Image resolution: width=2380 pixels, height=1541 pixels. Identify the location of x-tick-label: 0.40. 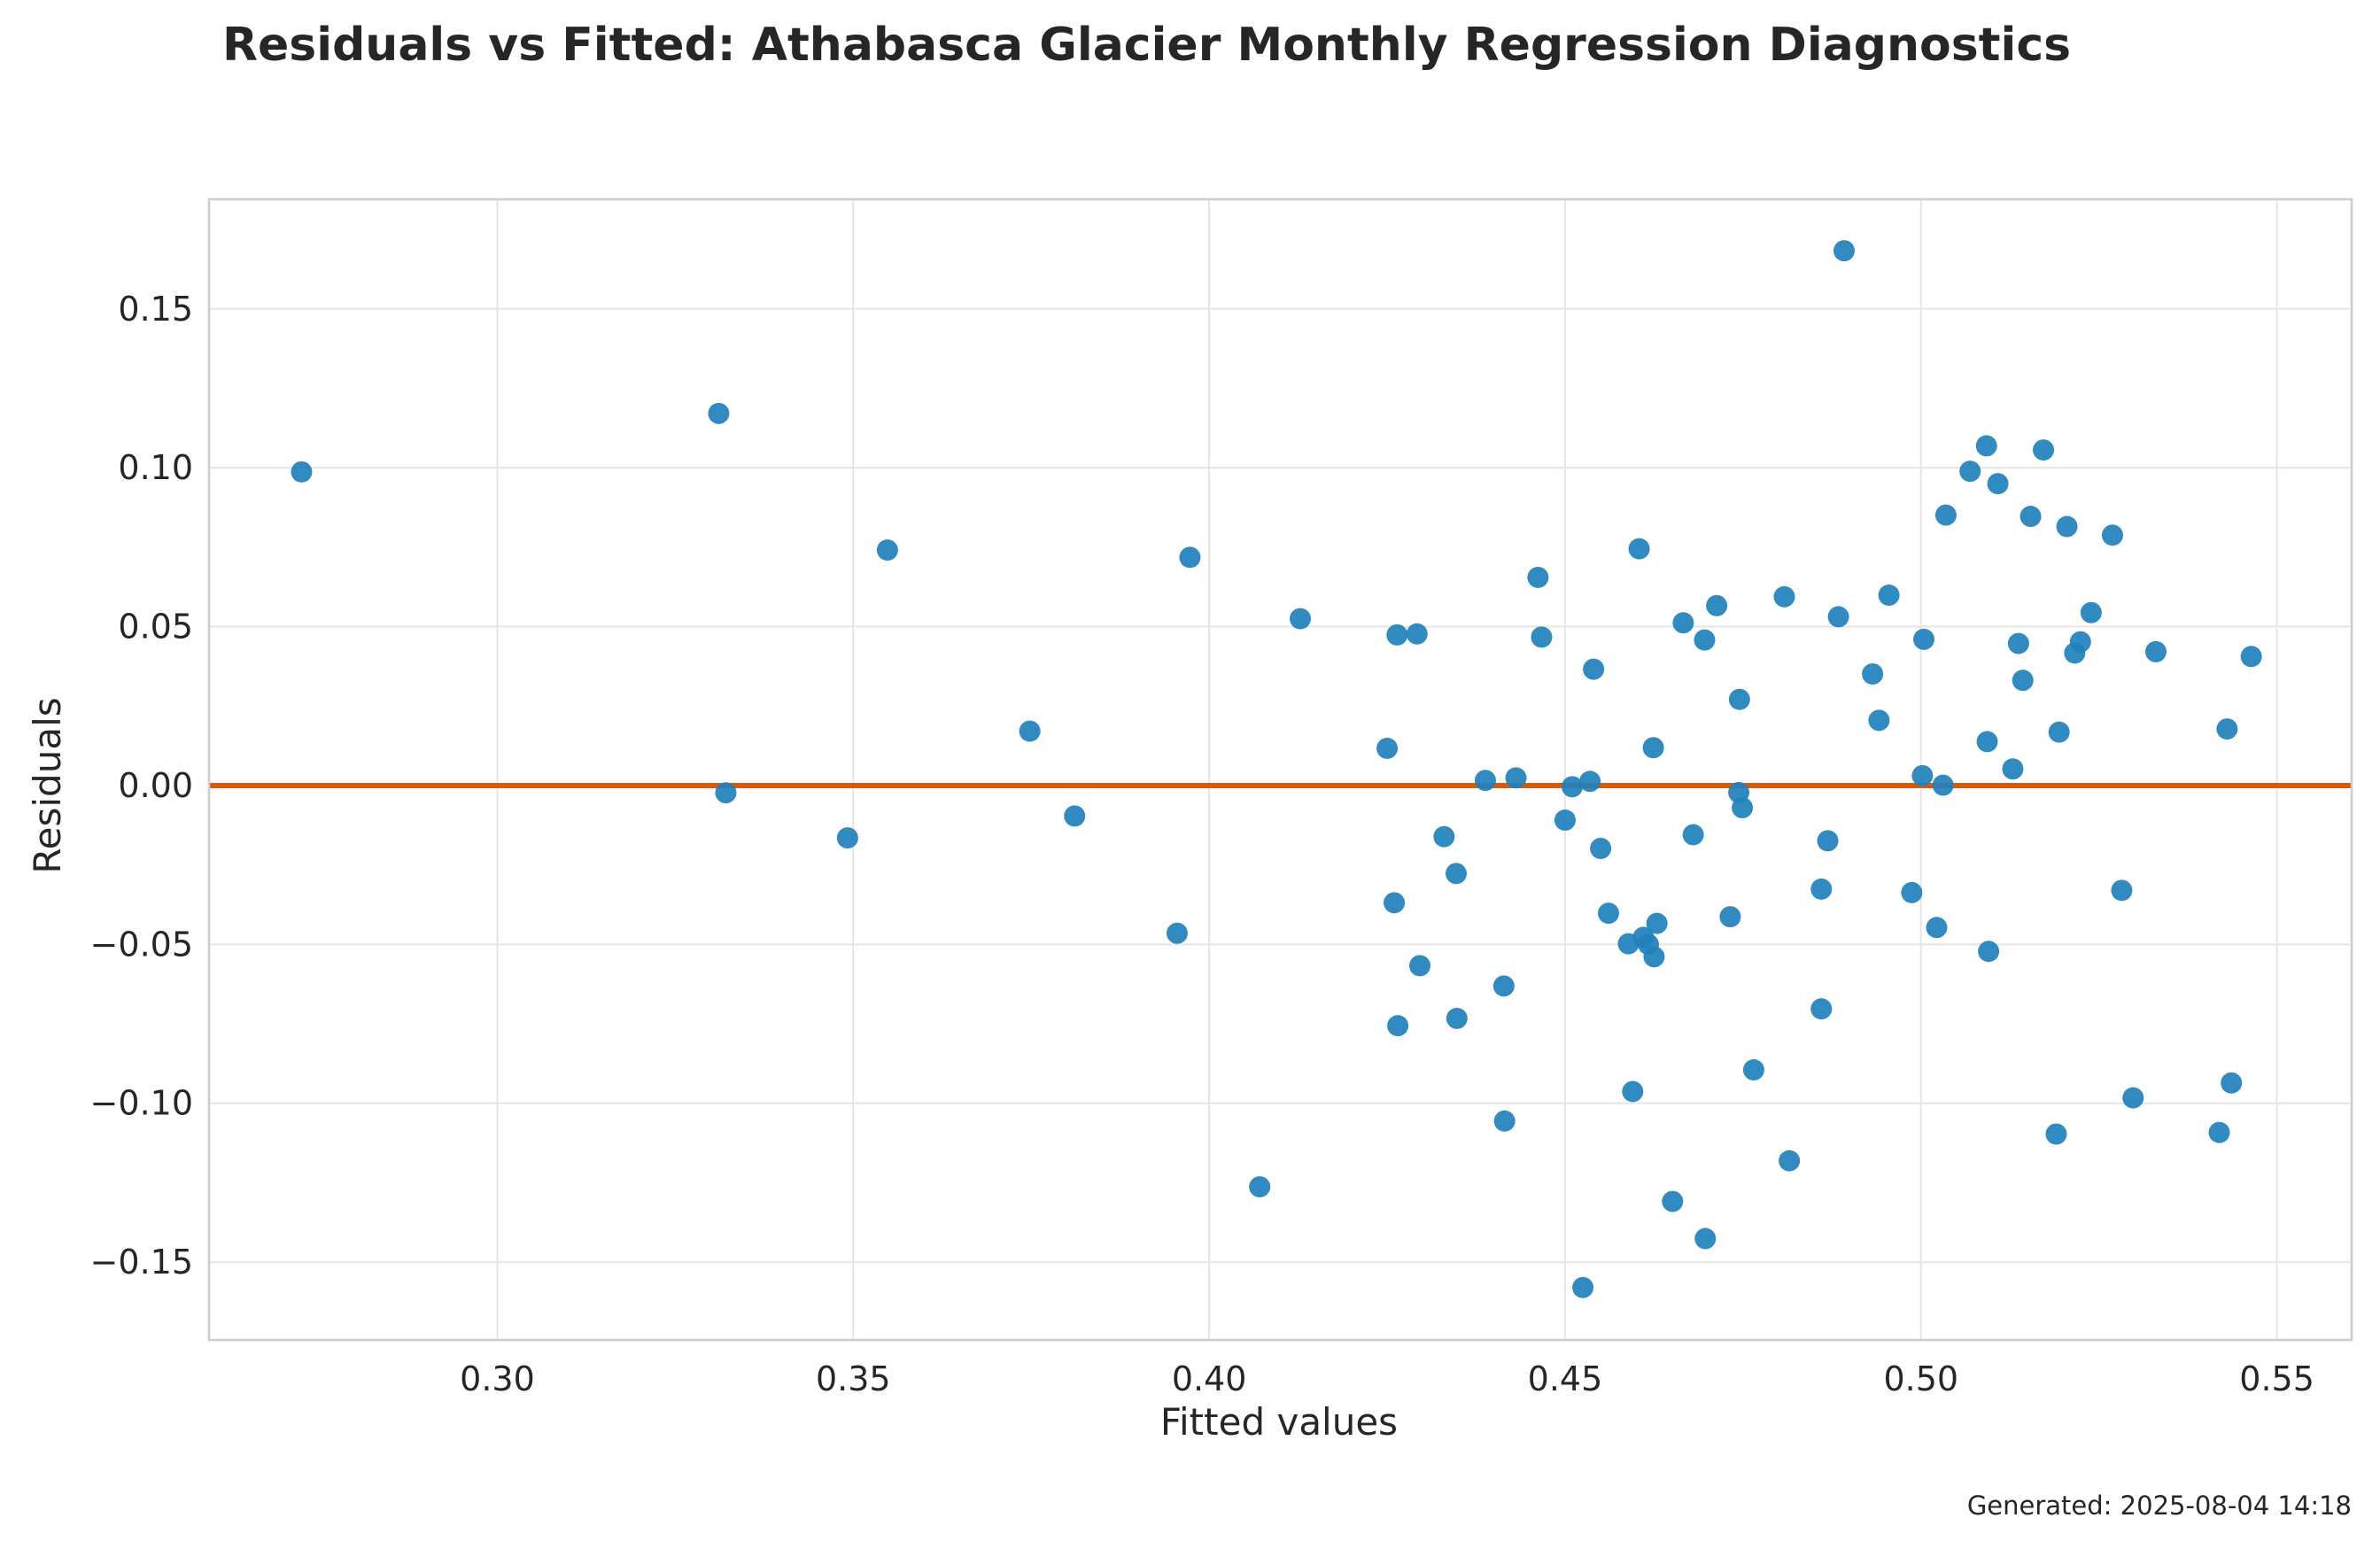
(1209, 1378).